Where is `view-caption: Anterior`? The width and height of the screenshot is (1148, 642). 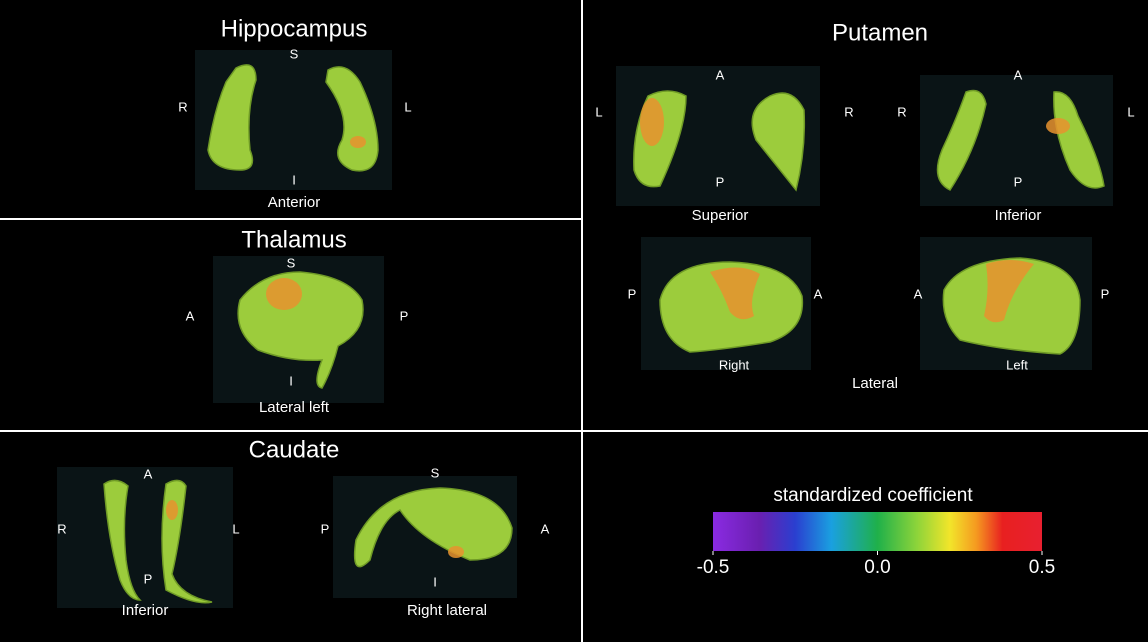 view-caption: Anterior is located at coordinates (294, 202).